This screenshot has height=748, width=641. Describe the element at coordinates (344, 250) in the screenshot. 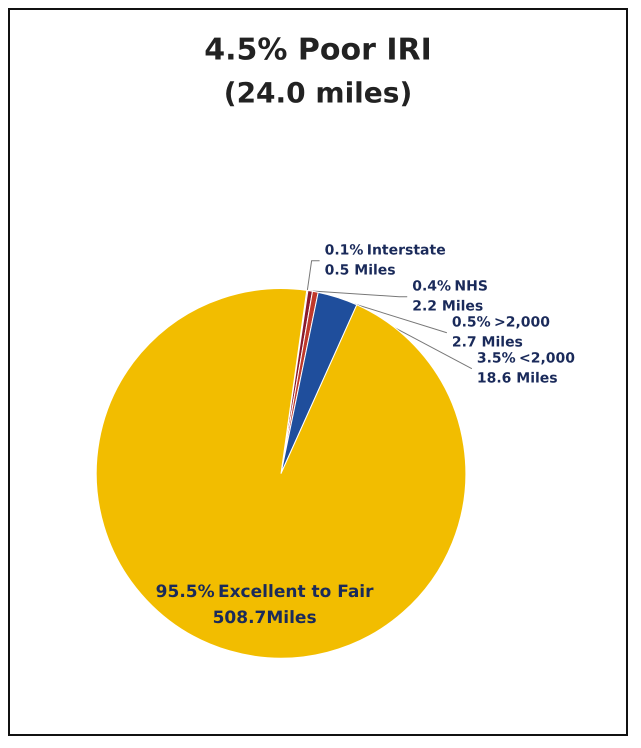

I see `data-label: 0.1%` at that location.